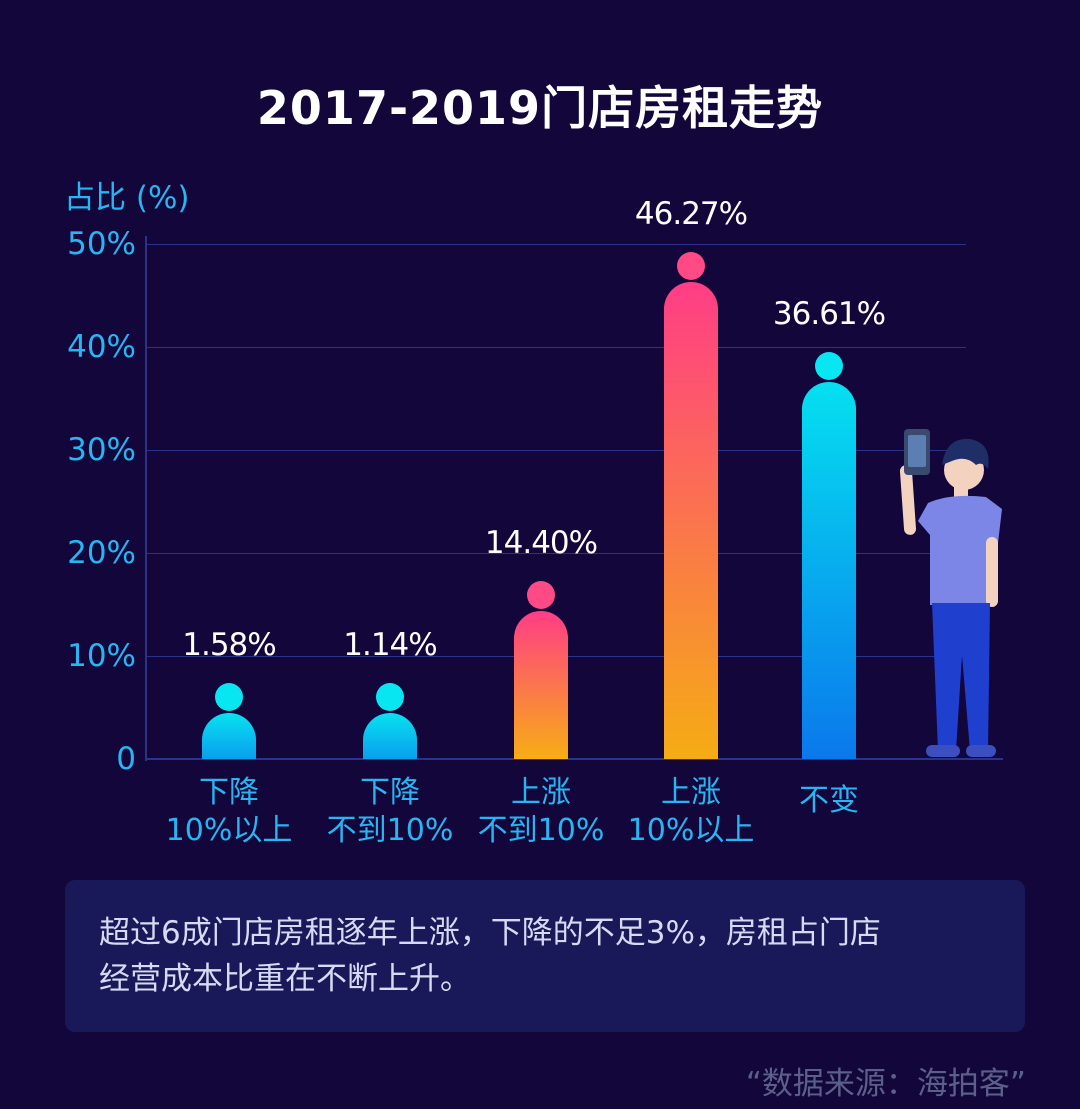  I want to click on category-label: 下降 10%以上, so click(229, 812).